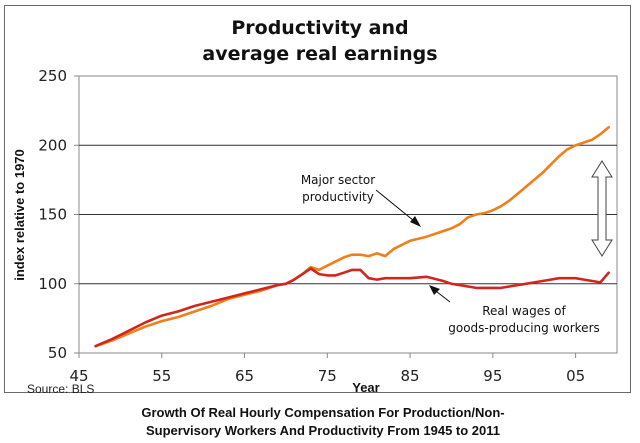 This screenshot has width=640, height=443. What do you see at coordinates (78, 376) in the screenshot?
I see `x-tick-label: 45` at bounding box center [78, 376].